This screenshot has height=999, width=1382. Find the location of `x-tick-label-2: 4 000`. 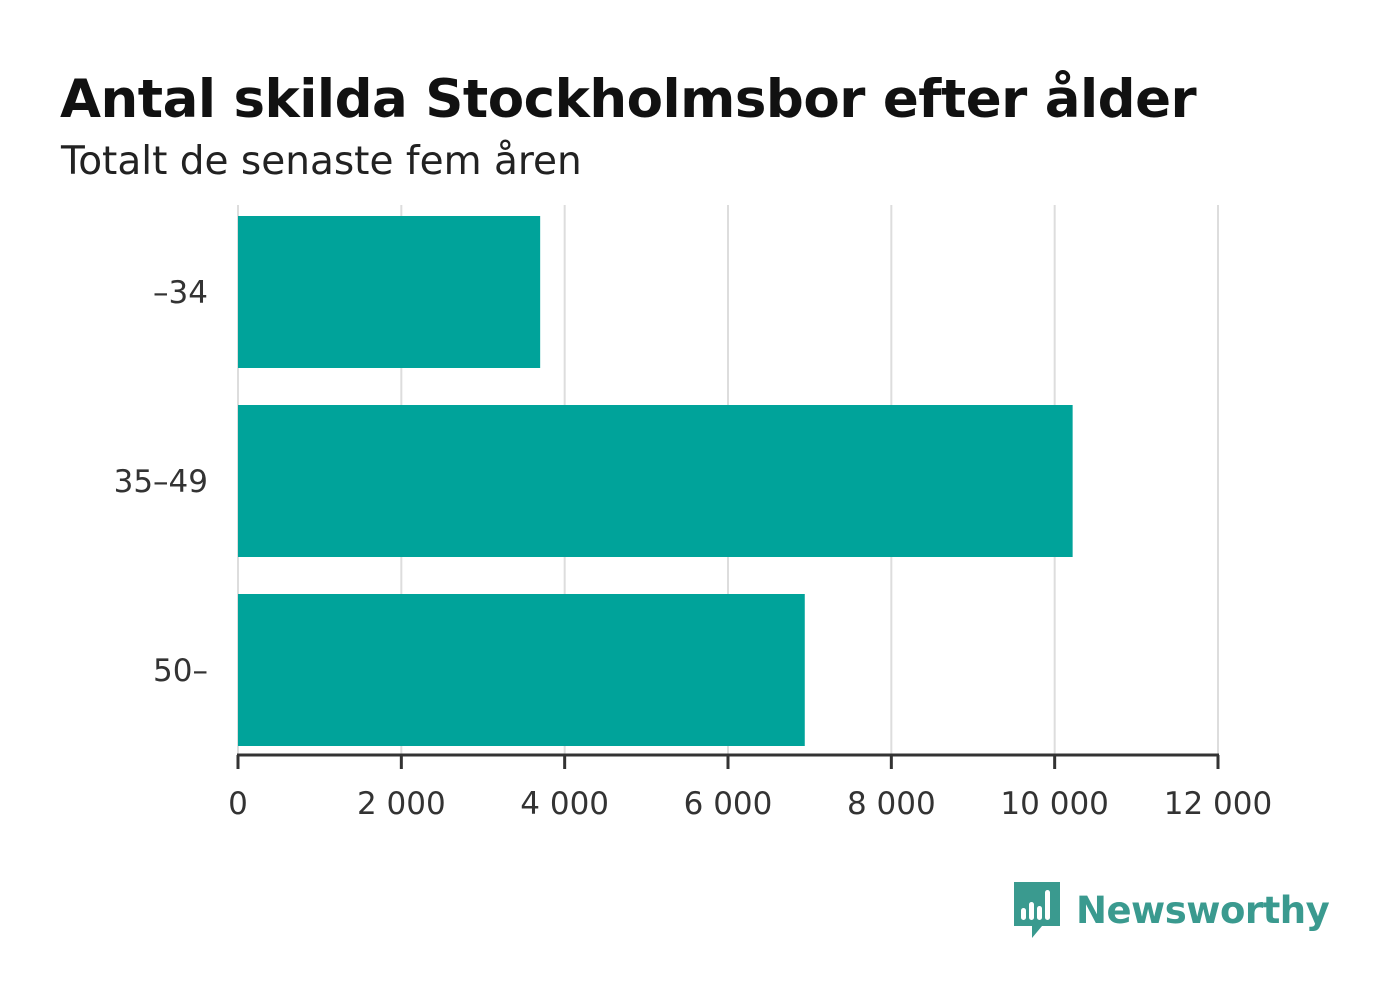

x-tick-label-2: 4 000 is located at coordinates (564, 804).